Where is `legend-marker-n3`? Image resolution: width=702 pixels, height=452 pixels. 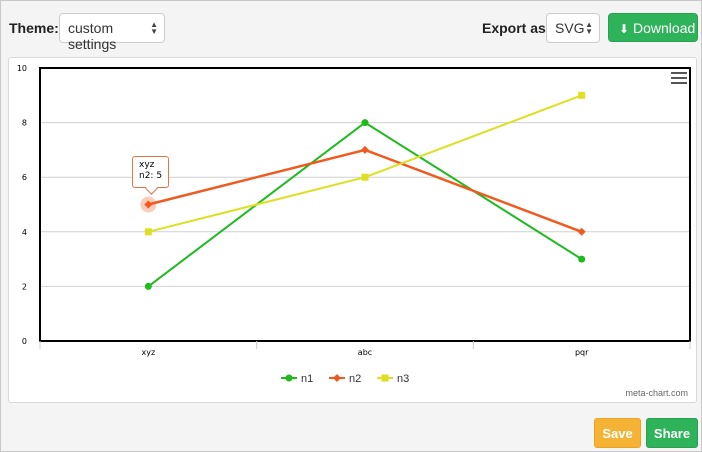 legend-marker-n3 is located at coordinates (385, 378).